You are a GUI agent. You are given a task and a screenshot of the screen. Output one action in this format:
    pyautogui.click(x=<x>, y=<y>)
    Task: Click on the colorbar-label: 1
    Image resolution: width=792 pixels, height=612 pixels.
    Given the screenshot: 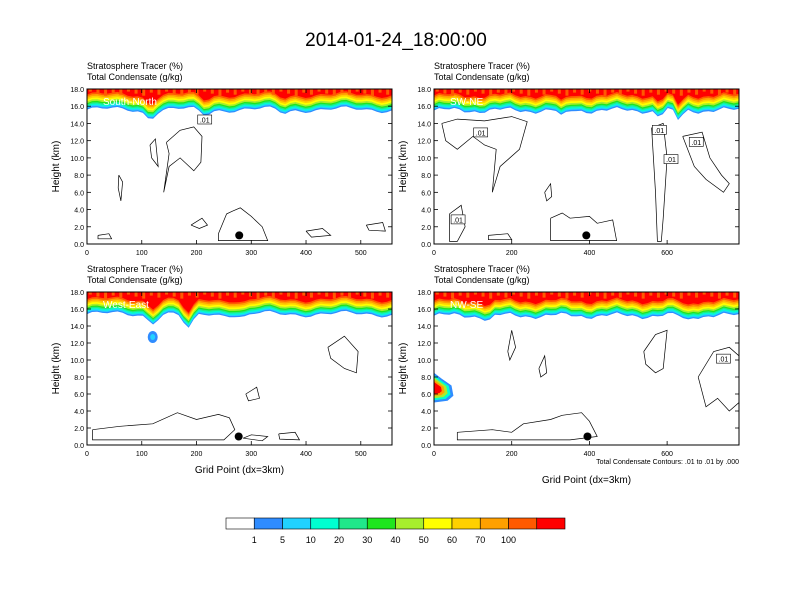 What is the action you would take?
    pyautogui.click(x=254, y=540)
    